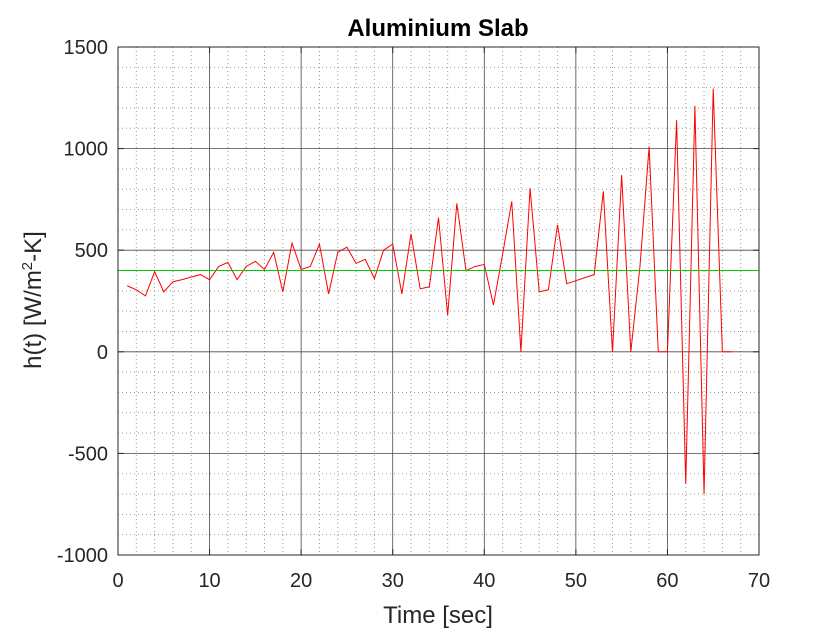 Image resolution: width=840 pixels, height=630 pixels. I want to click on chart-title: Aluminium Slab, so click(437, 28).